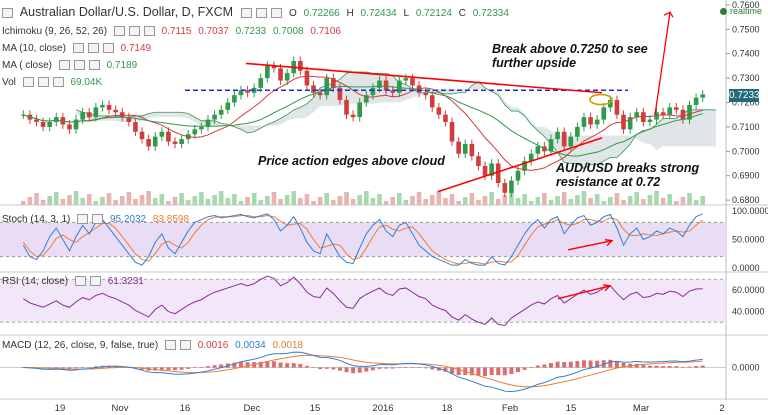 The width and height of the screenshot is (768, 415). I want to click on breakout-highlight, so click(601, 99).